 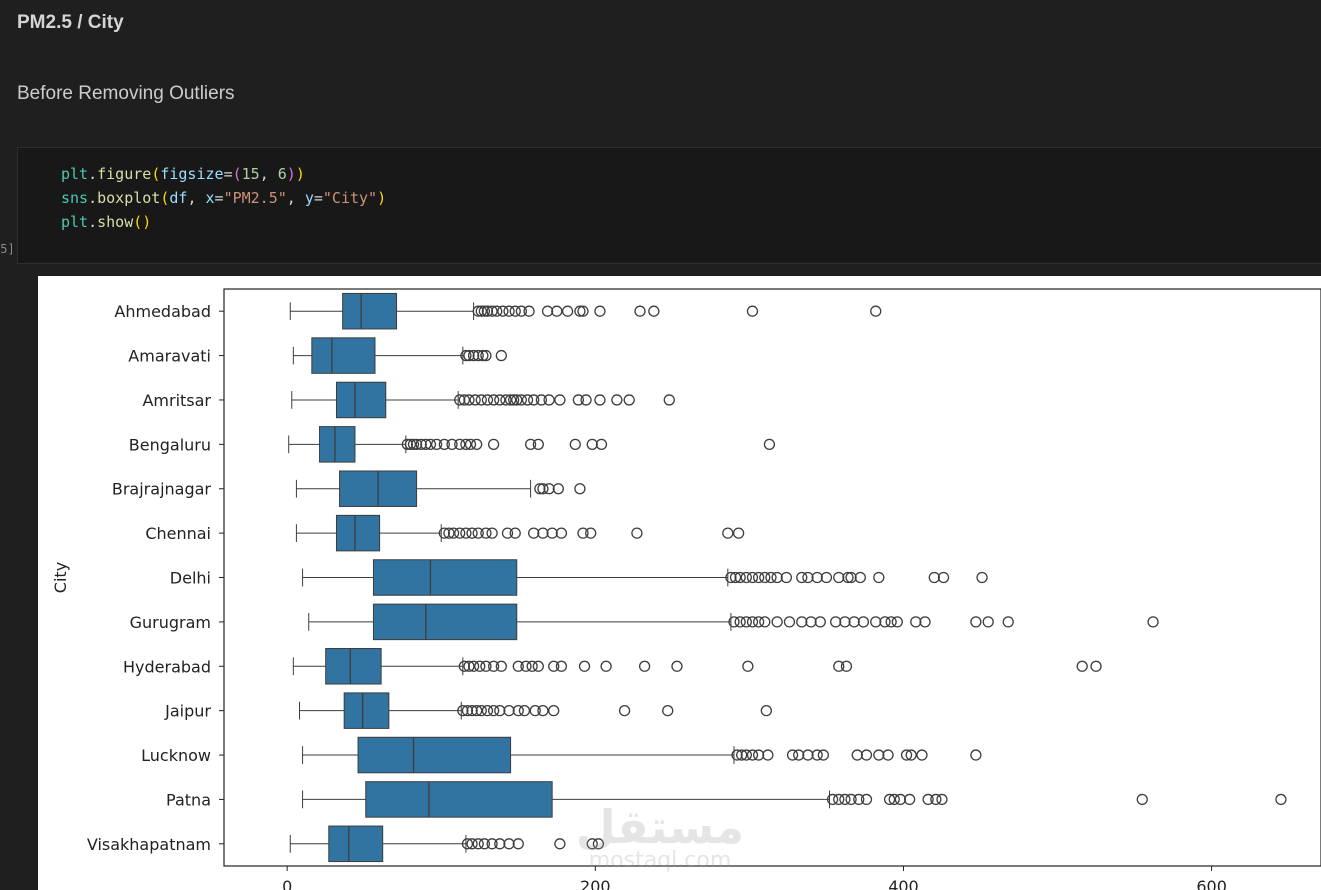 I want to click on x-tick-label: 0, so click(x=287, y=883).